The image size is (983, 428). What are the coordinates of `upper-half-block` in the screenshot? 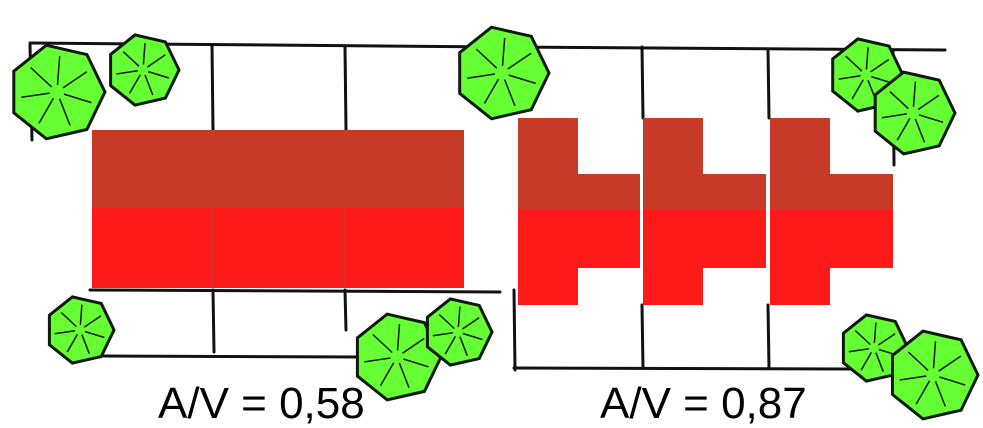 It's located at (278, 169).